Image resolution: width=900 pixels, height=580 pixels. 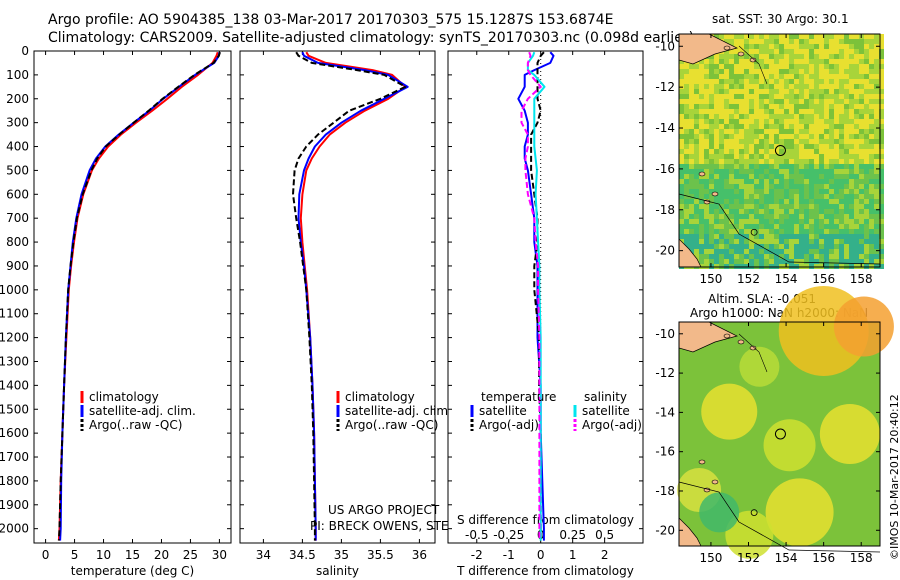 What do you see at coordinates (702, 174) in the screenshot?
I see `island` at bounding box center [702, 174].